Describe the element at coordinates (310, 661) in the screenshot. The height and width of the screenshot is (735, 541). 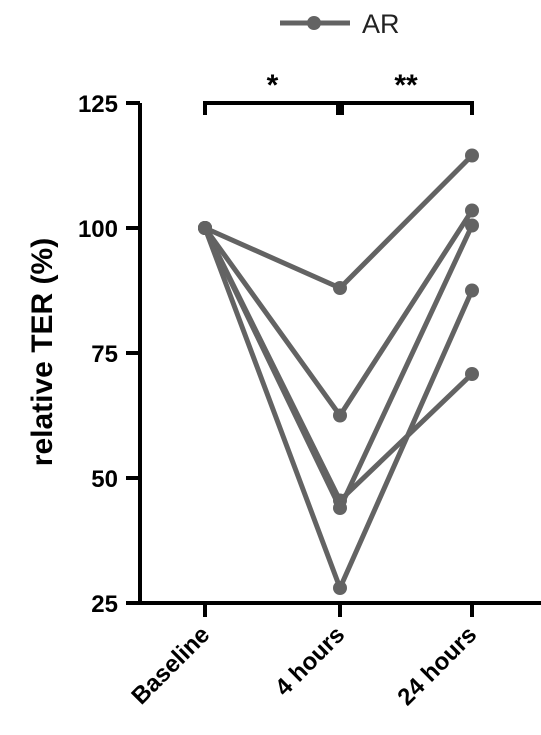
I see `x-tick-label: 4 hours` at that location.